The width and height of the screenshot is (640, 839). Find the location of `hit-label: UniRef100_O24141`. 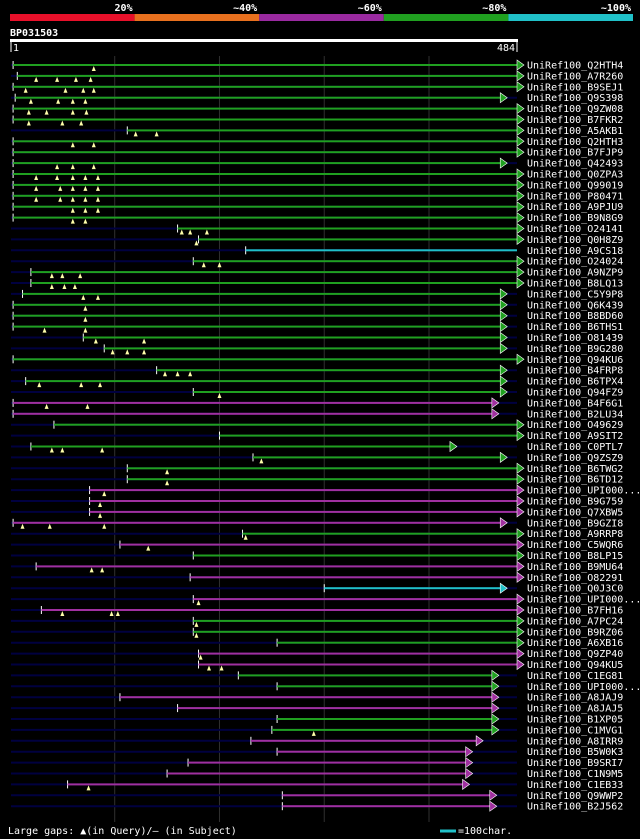

hit-label: UniRef100_O24141 is located at coordinates (575, 229).